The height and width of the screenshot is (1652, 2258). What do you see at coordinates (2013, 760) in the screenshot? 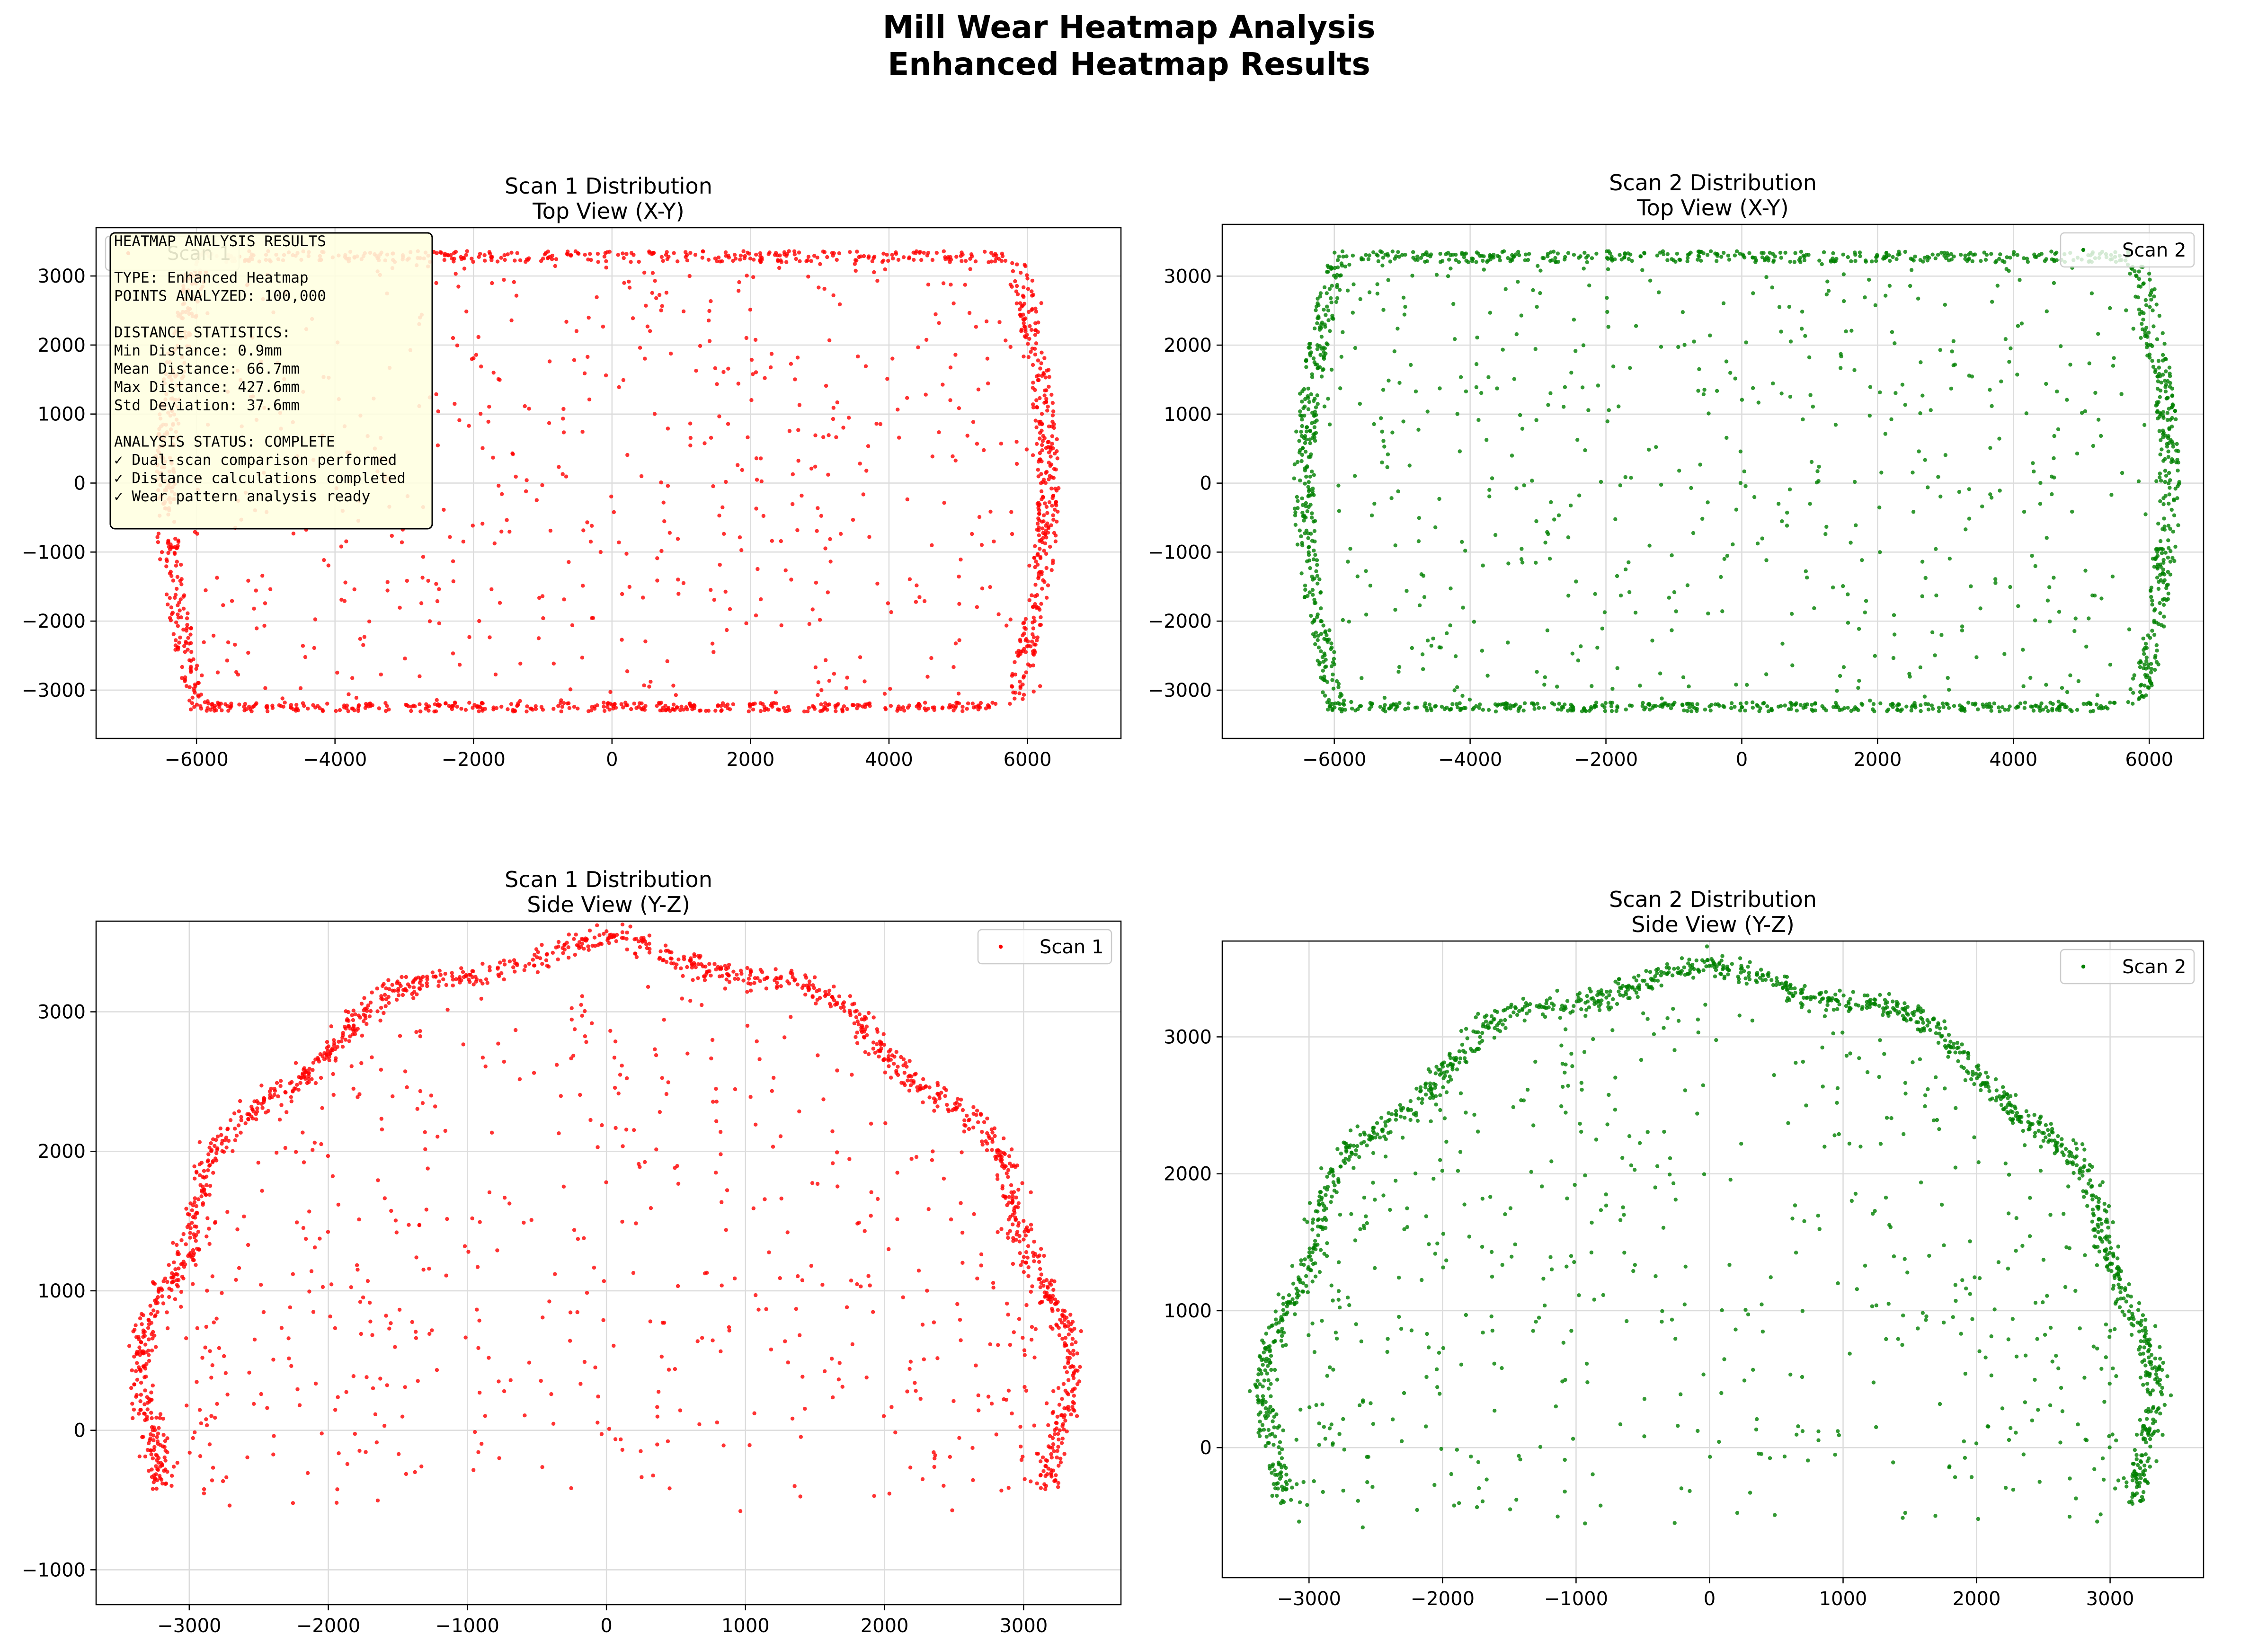
I see `x-tick-label: 4000` at bounding box center [2013, 760].